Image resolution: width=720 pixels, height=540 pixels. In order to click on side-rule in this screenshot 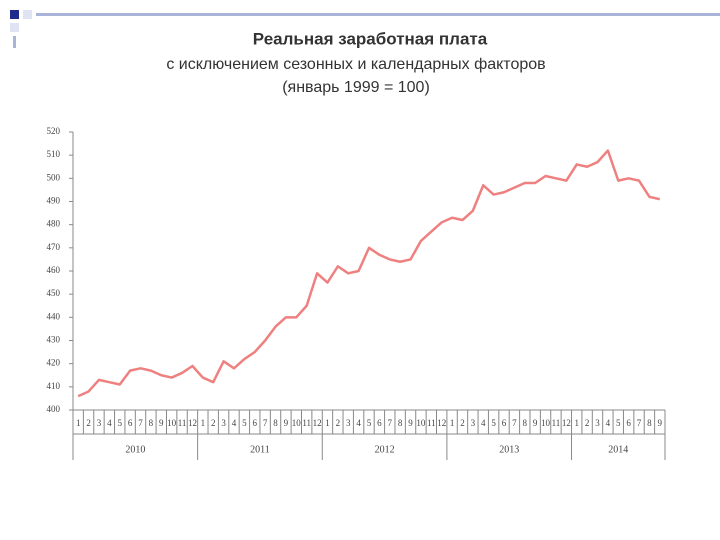, I will do `click(14, 42)`.